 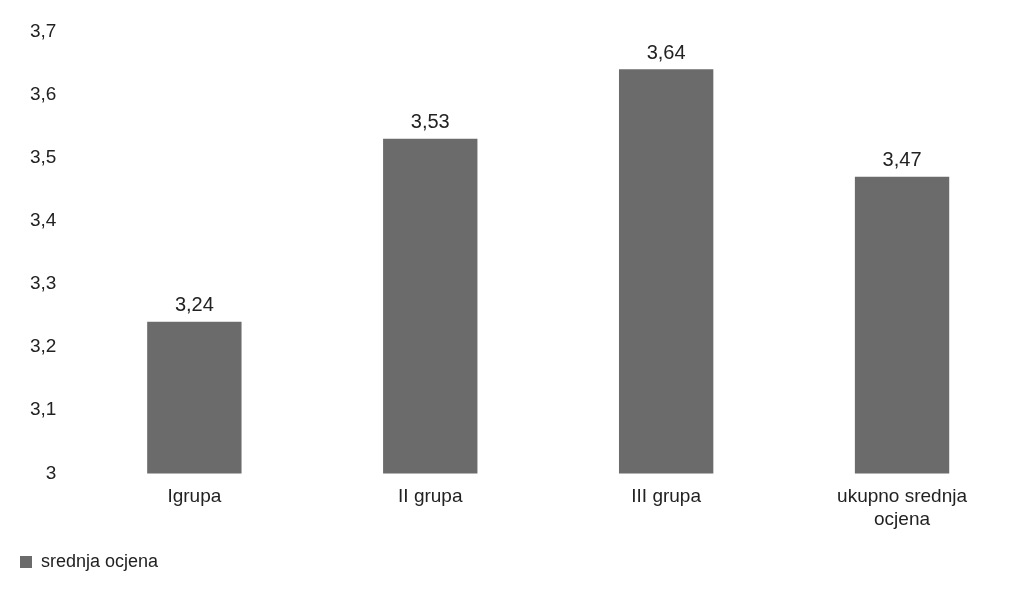 I want to click on data-label: 3,64, so click(x=666, y=51).